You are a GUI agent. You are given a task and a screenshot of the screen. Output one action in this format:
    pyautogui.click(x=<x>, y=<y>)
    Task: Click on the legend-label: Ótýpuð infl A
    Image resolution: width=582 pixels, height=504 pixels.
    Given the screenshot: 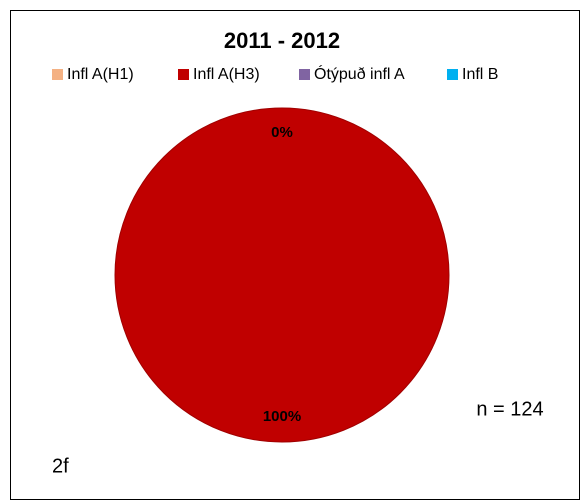 What is the action you would take?
    pyautogui.click(x=359, y=73)
    